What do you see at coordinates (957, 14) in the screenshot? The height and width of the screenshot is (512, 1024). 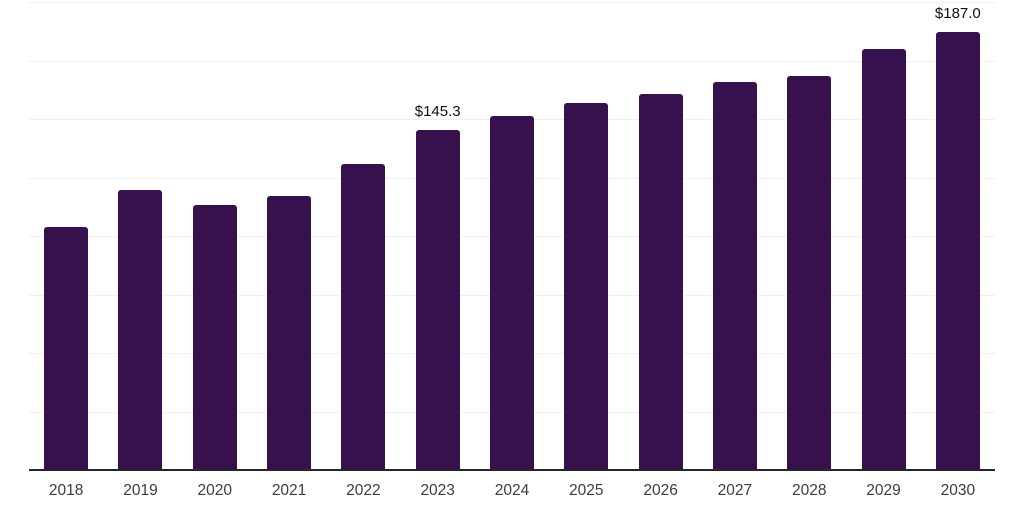 I see `bar-value-label: $187.0` at bounding box center [957, 14].